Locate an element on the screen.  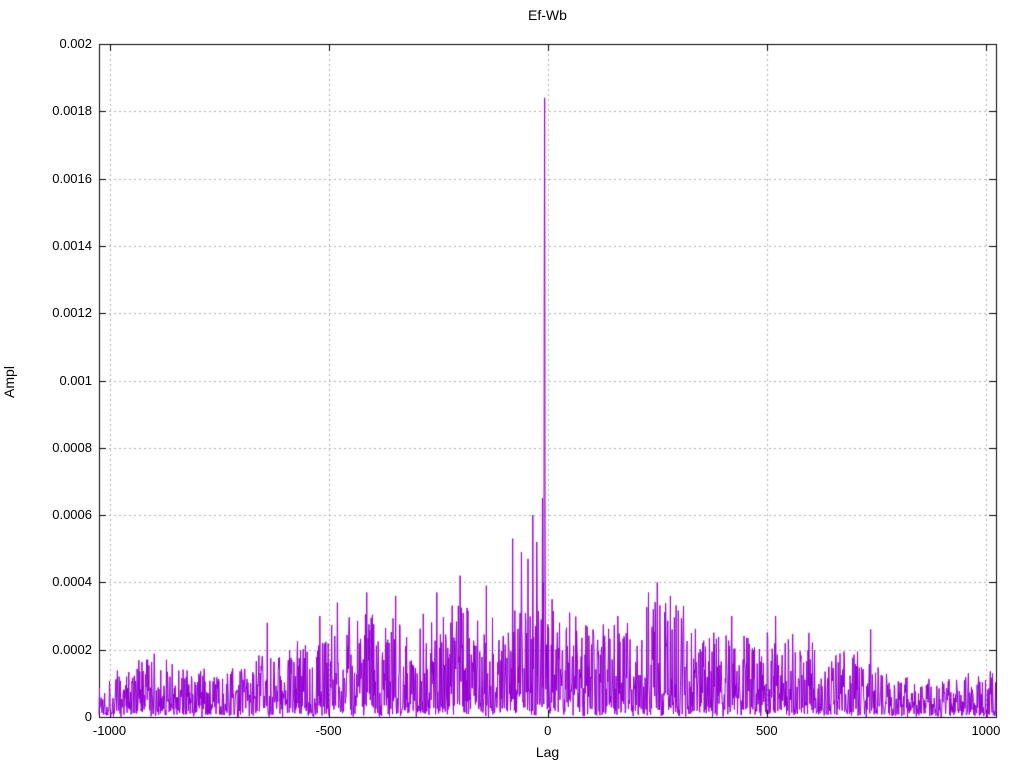
y-tick-label: 0.0004 is located at coordinates (72, 582).